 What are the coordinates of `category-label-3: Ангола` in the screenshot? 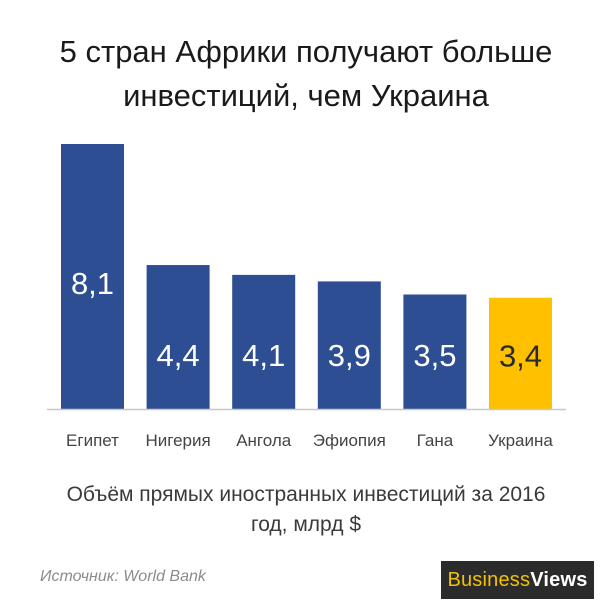 It's located at (264, 440).